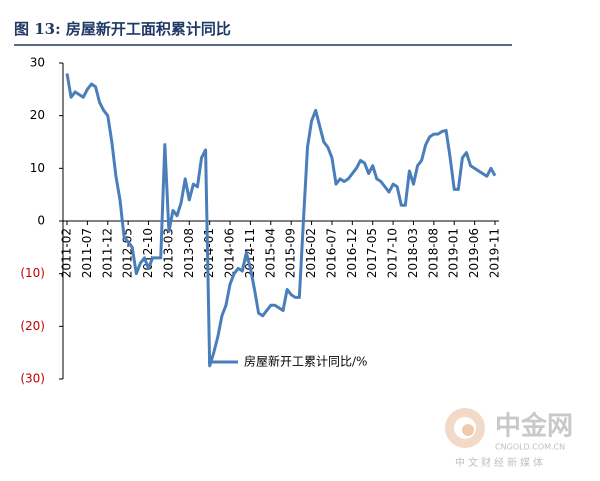 Image resolution: width=600 pixels, height=481 pixels. I want to click on x-tick-label: 2014-01, so click(209, 253).